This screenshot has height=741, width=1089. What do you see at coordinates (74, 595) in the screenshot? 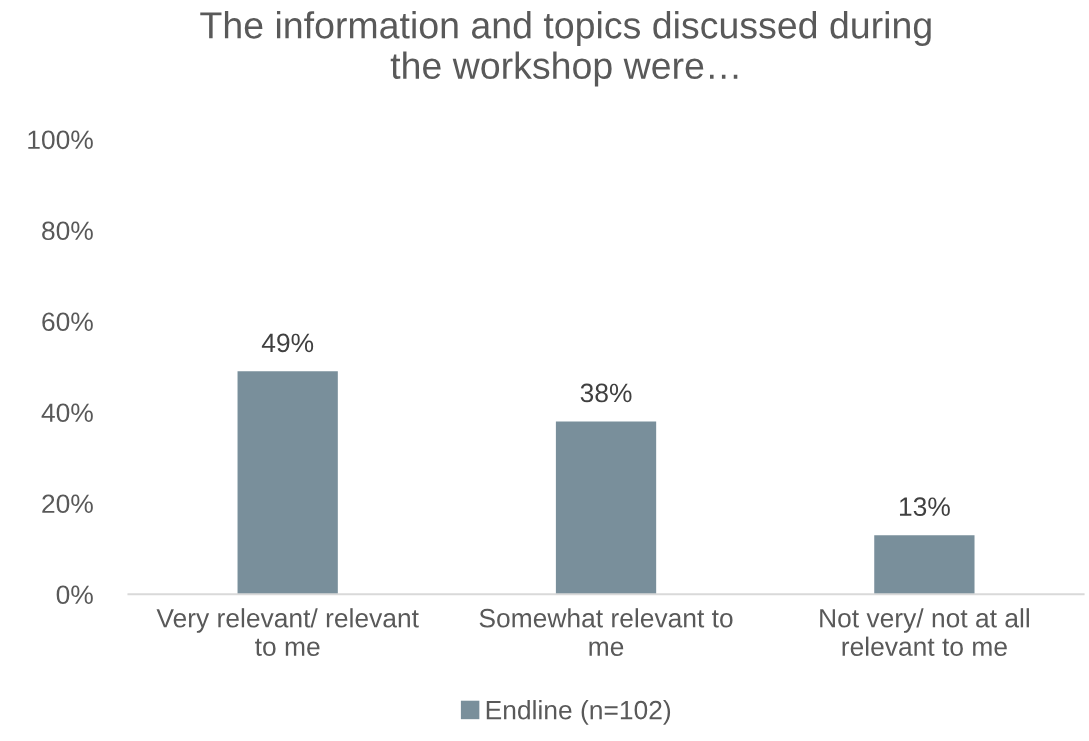
I see `y-tick-label: 0%` at bounding box center [74, 595].